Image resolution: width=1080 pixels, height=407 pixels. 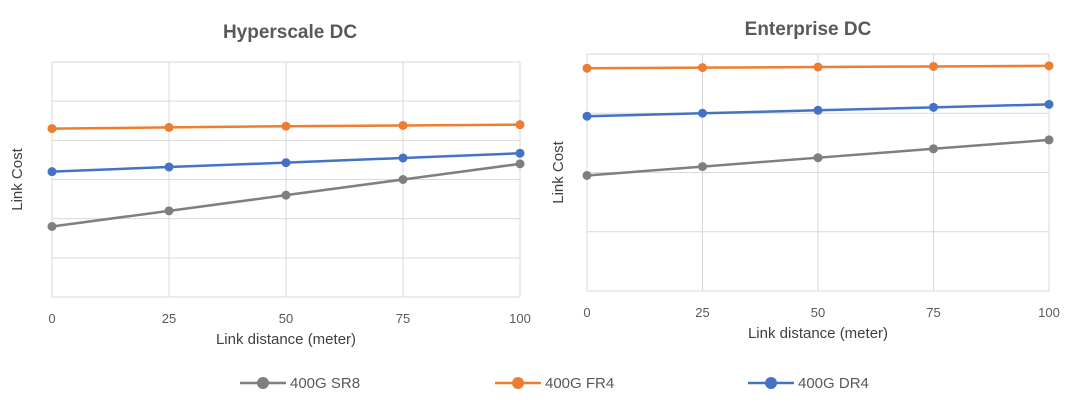 I want to click on chart-title: Hyperscale DC, so click(x=290, y=32).